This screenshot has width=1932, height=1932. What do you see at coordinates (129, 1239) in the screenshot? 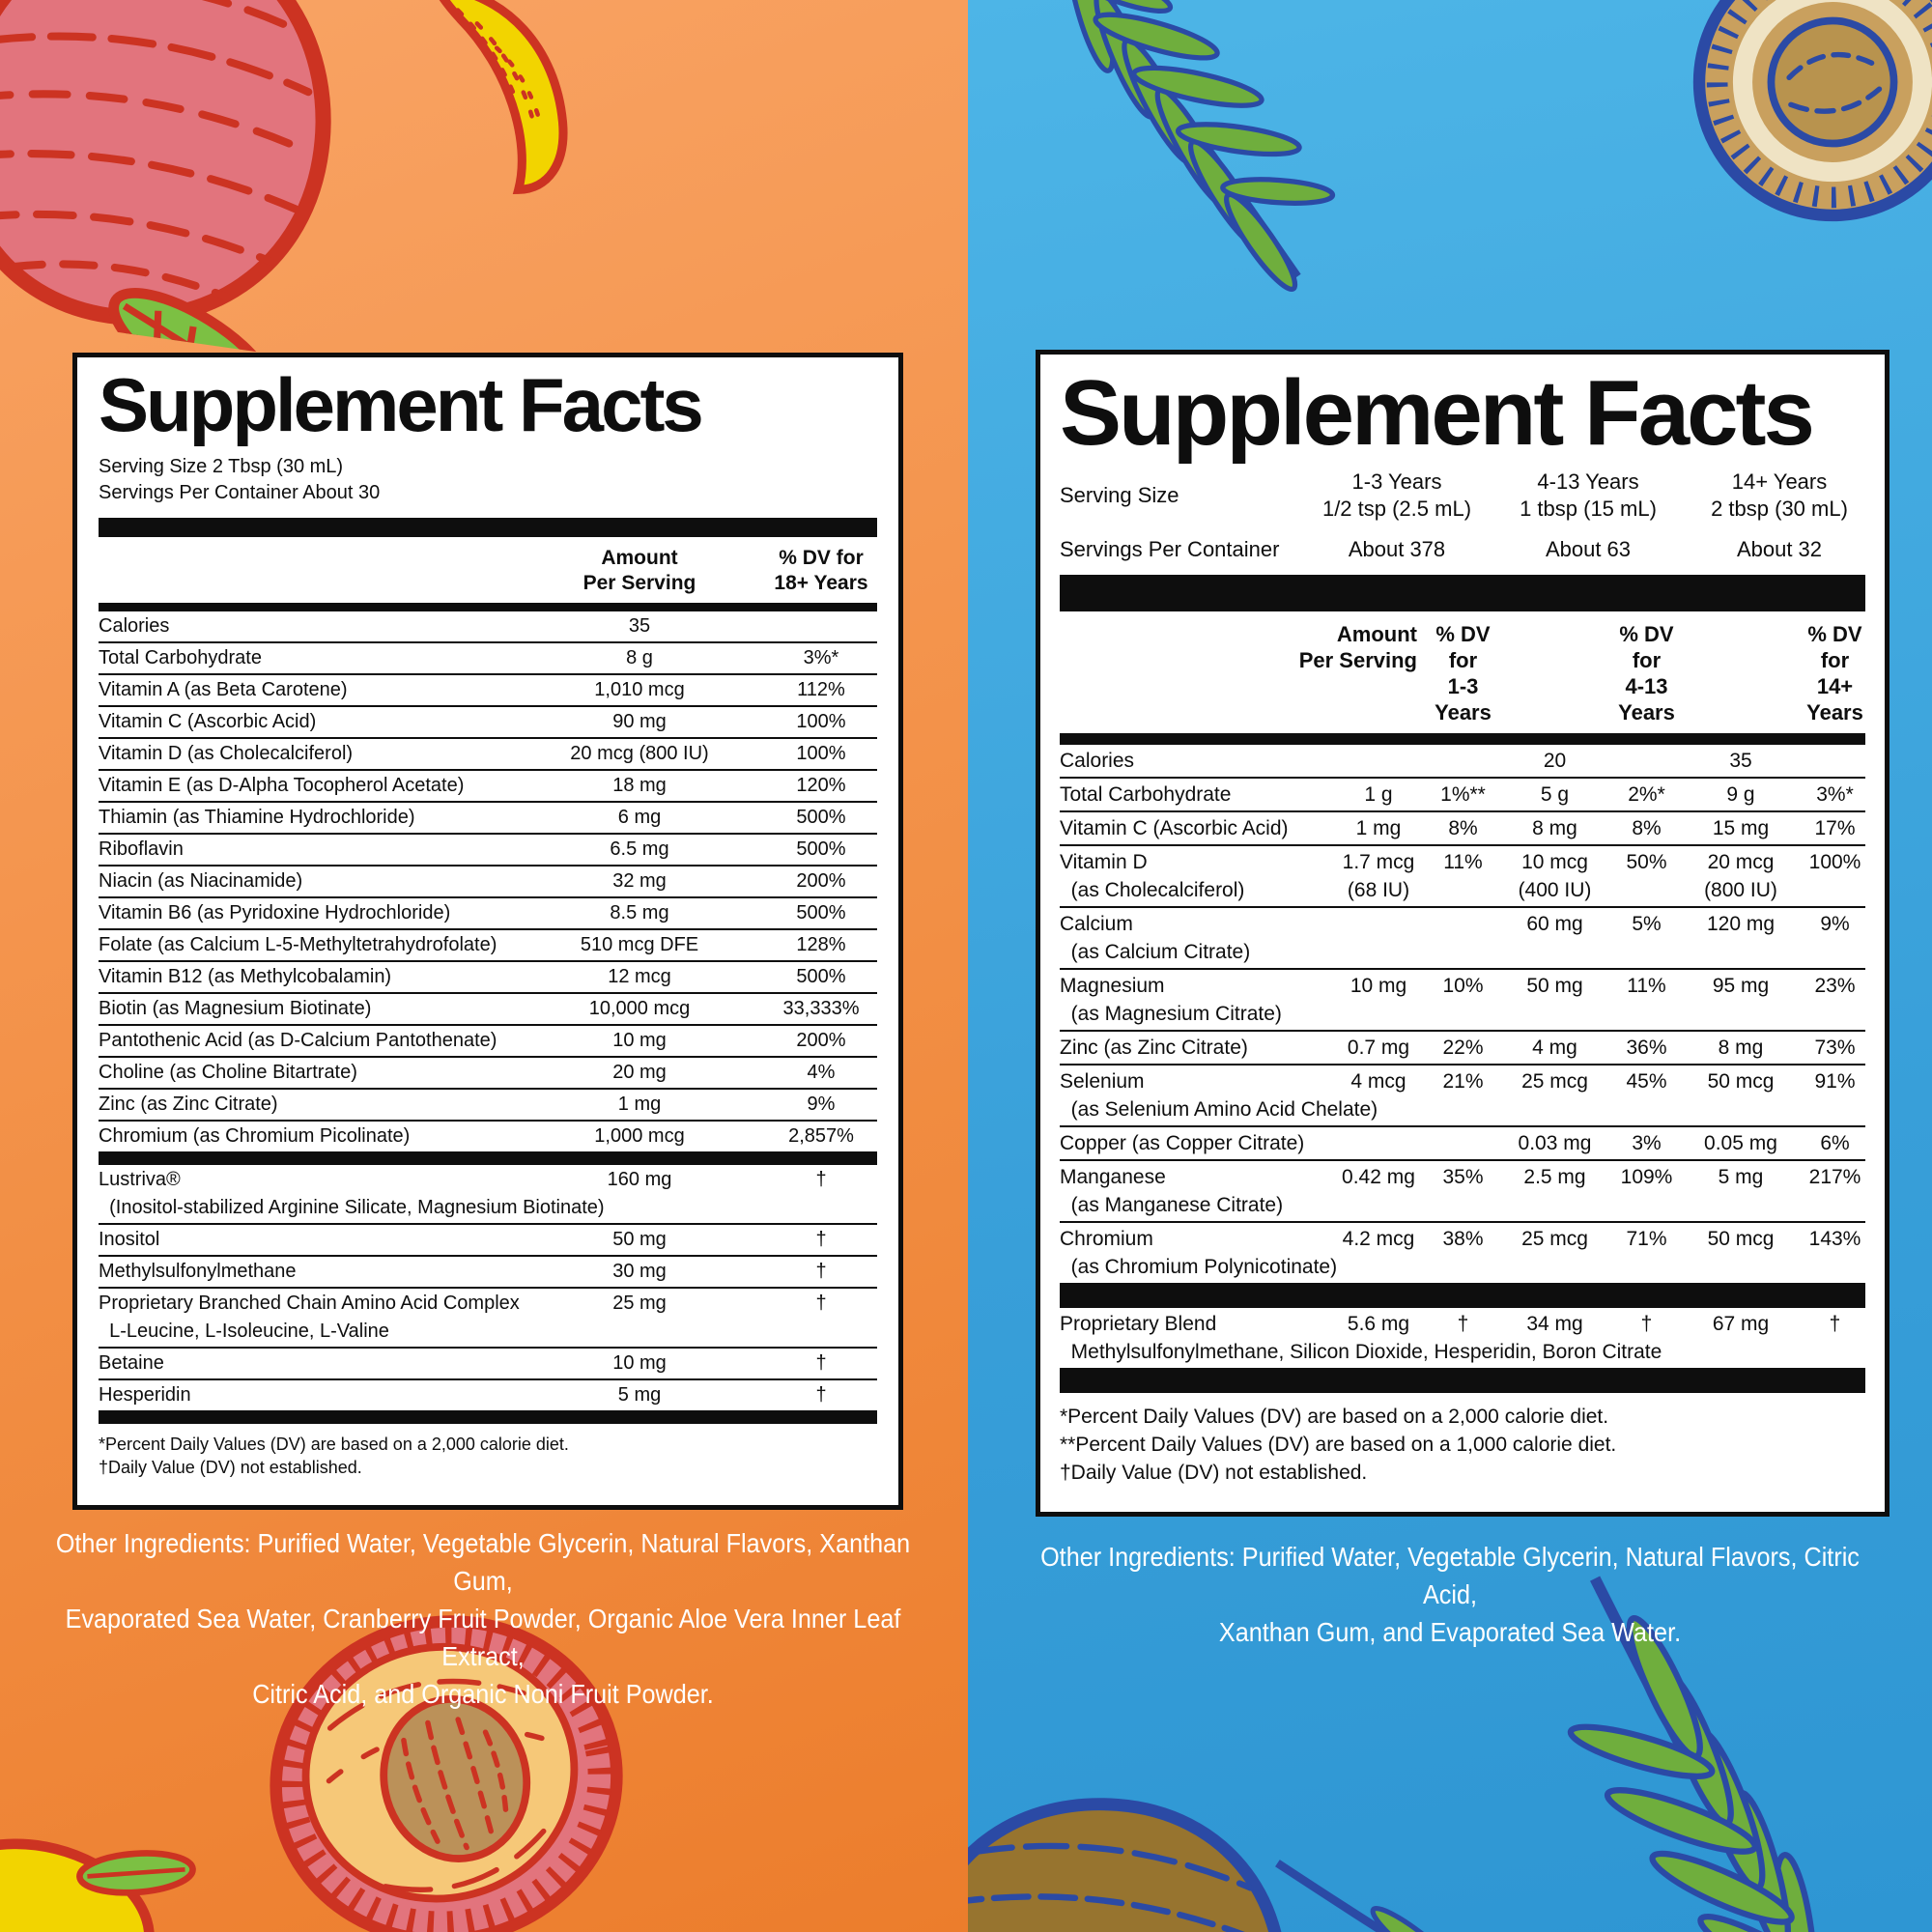
I see `nutrient-name: Inositol` at bounding box center [129, 1239].